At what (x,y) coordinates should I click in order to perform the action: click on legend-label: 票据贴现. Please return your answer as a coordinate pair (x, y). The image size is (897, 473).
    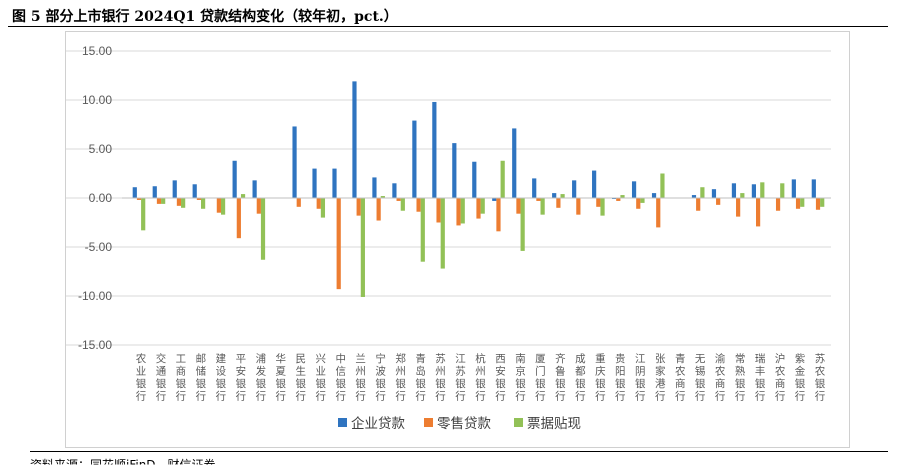
    Looking at the image, I should click on (554, 424).